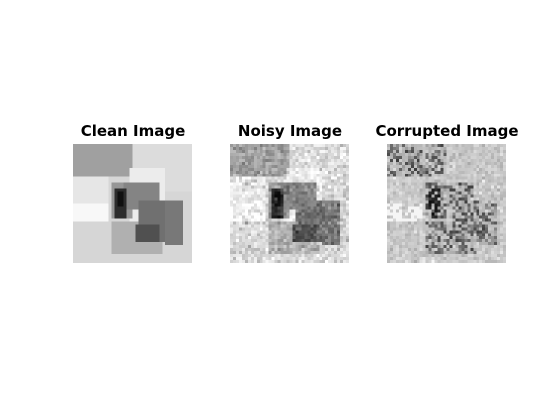  Describe the element at coordinates (446, 203) in the screenshot. I see `corrupted-image` at that location.